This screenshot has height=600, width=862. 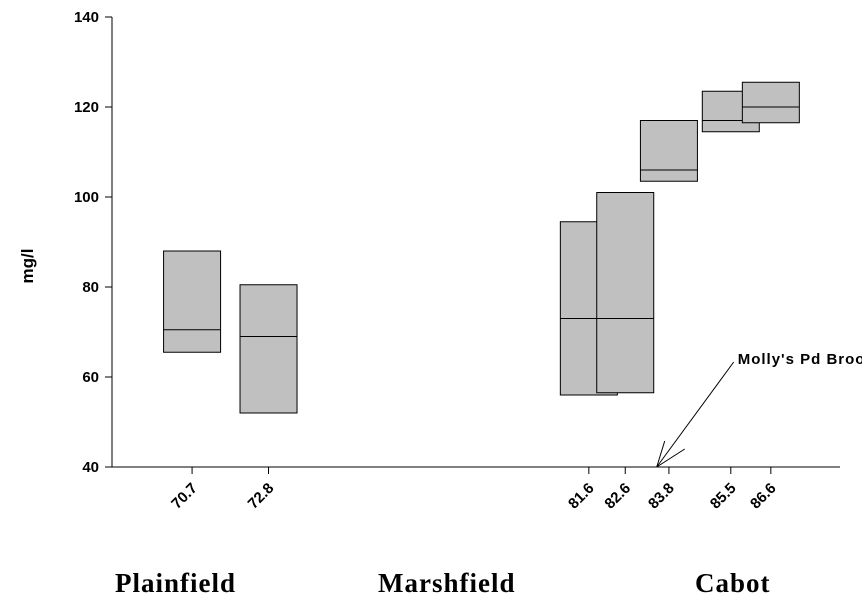 I want to click on x-tick-label: 82.6, so click(x=617, y=496).